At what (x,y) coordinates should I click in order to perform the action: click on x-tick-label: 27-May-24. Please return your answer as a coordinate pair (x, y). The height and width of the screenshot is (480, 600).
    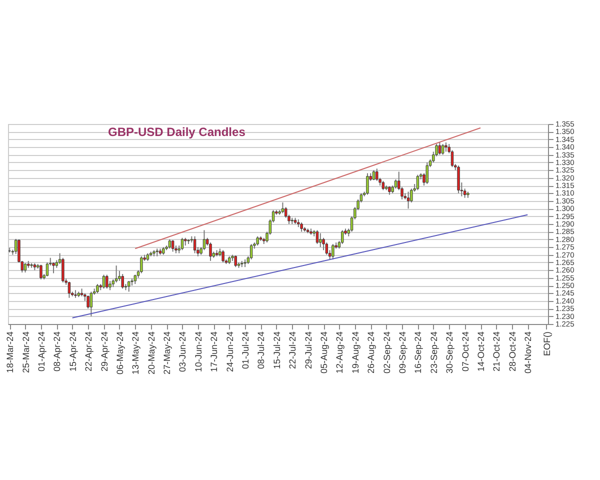
    Looking at the image, I should click on (167, 353).